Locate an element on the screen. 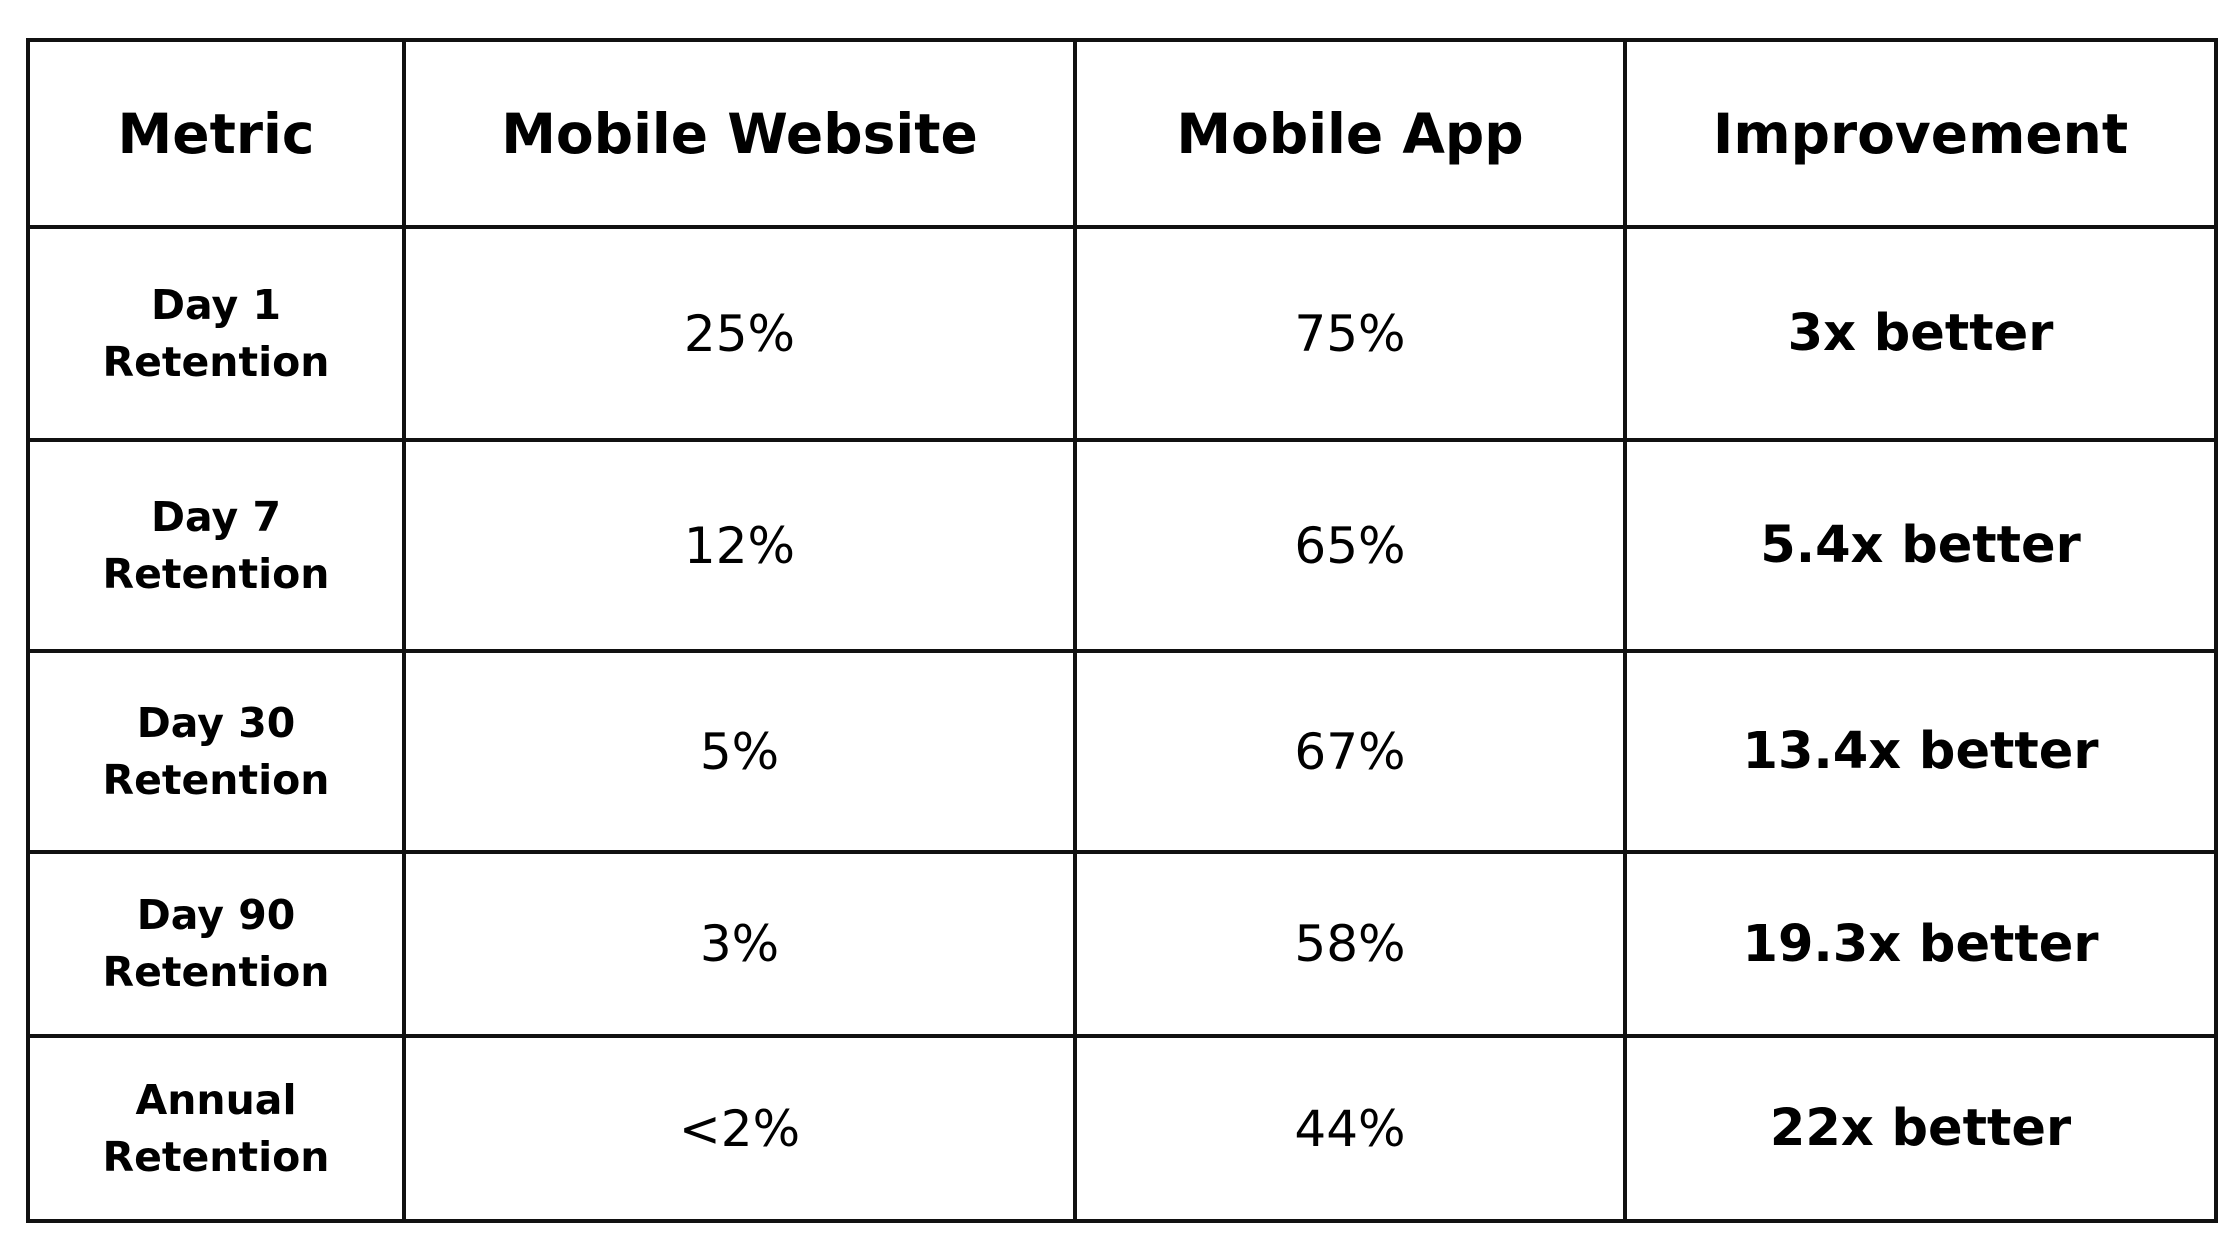  table-row: Day 90 Retention 3% 58% 19.3x better is located at coordinates (1122, 944).